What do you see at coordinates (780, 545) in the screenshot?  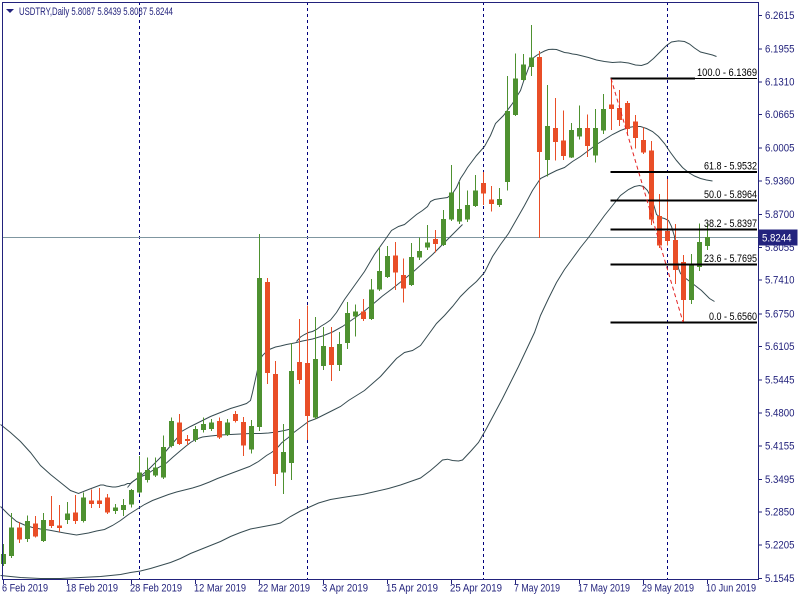 I see `svg-text: 5.2205` at bounding box center [780, 545].